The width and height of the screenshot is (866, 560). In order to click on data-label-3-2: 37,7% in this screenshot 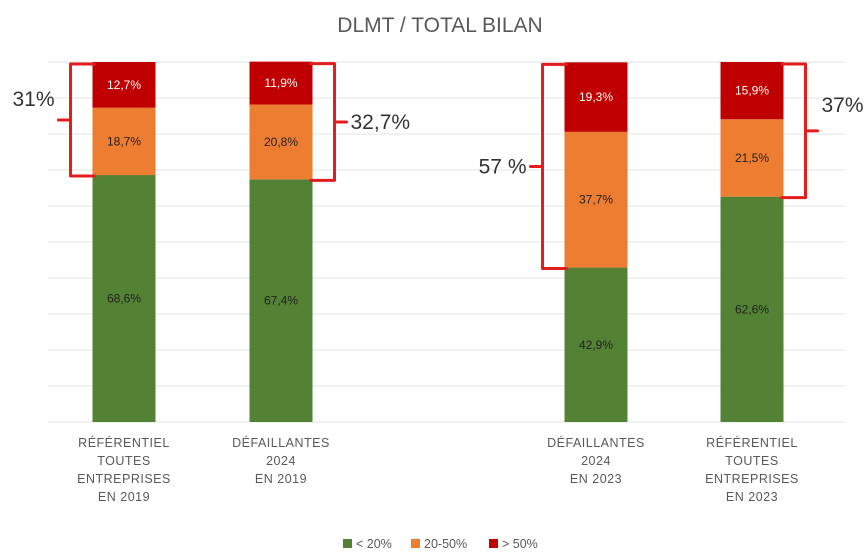, I will do `click(596, 200)`.